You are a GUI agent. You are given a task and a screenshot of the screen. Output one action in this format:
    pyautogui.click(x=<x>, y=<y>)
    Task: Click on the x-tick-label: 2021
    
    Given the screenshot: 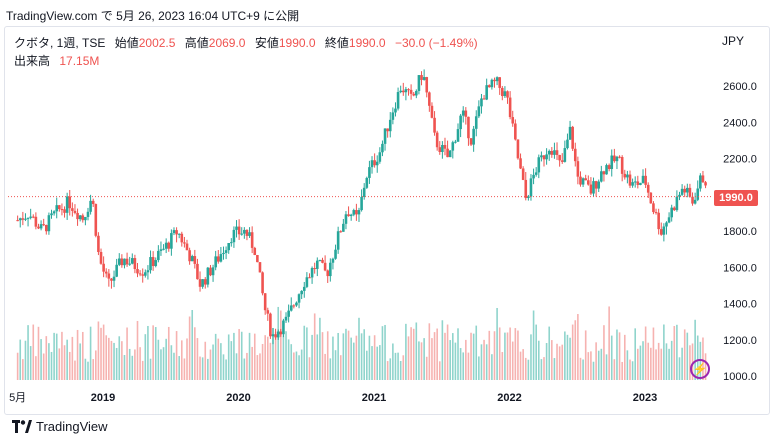 What is the action you would take?
    pyautogui.click(x=374, y=398)
    